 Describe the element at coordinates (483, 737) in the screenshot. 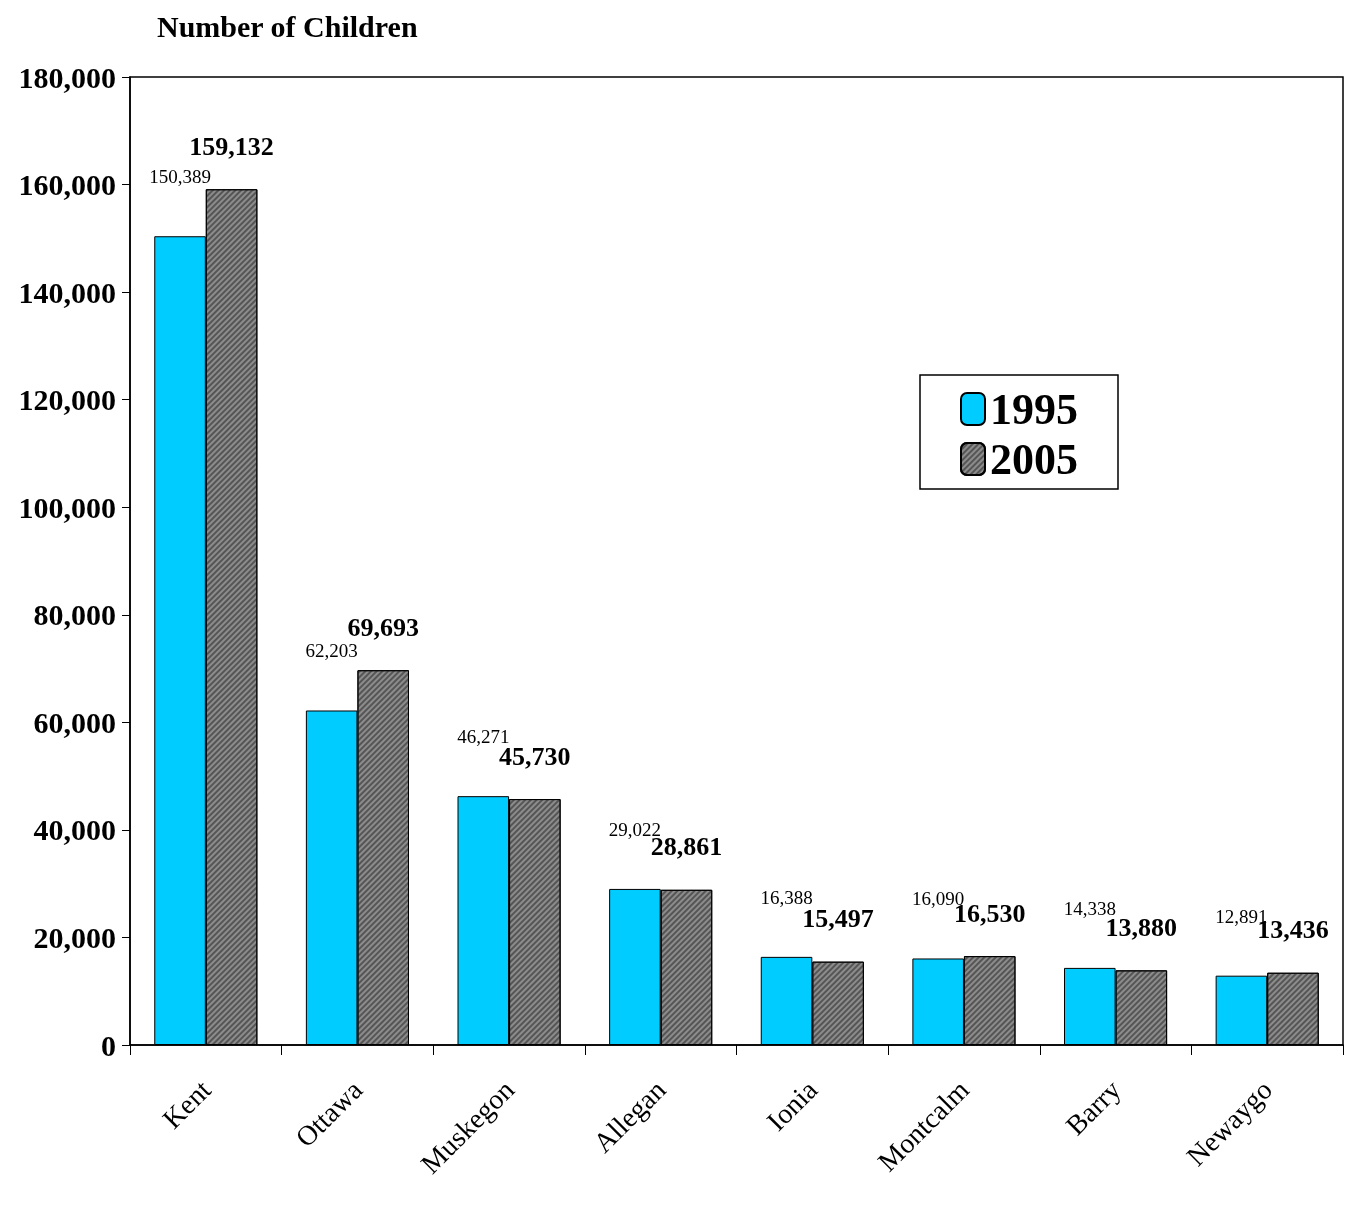

I see `data-label: 46,271` at that location.